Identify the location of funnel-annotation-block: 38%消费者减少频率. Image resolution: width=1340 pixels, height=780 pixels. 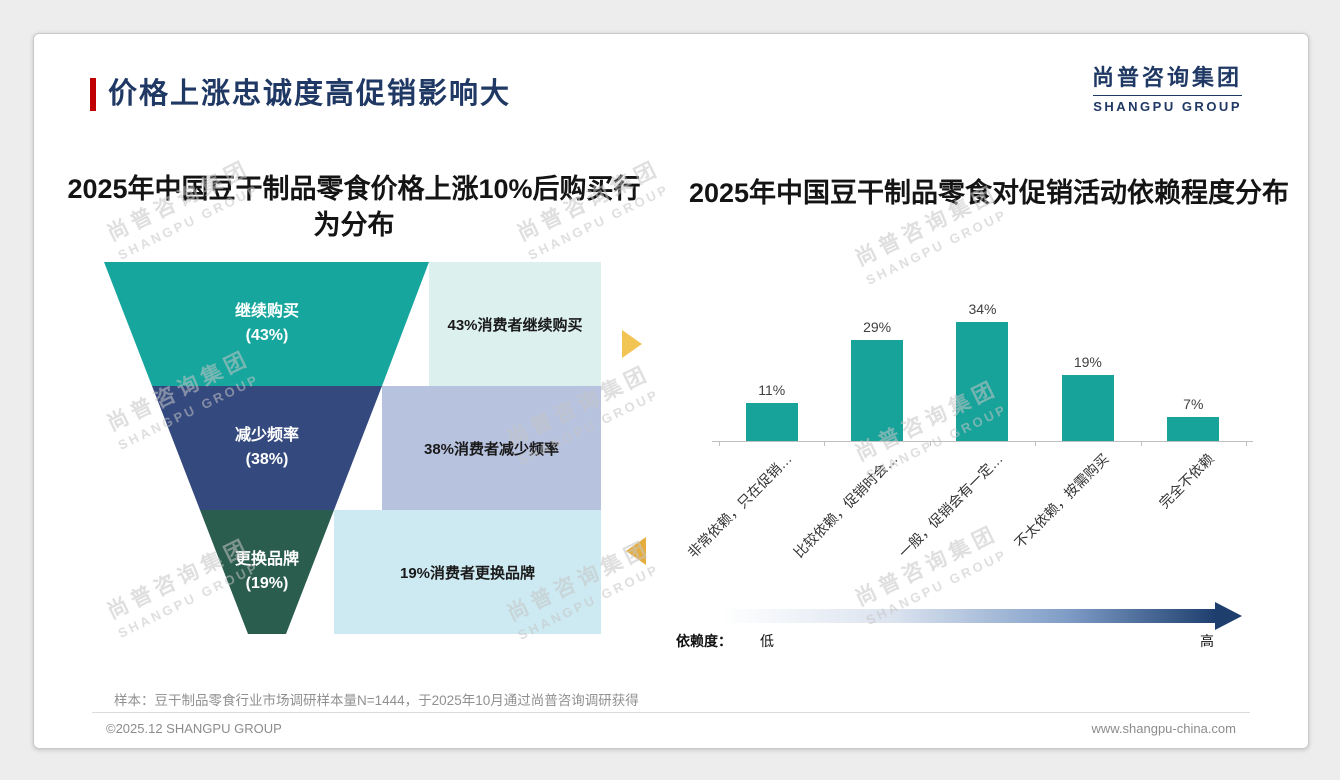
(491, 448).